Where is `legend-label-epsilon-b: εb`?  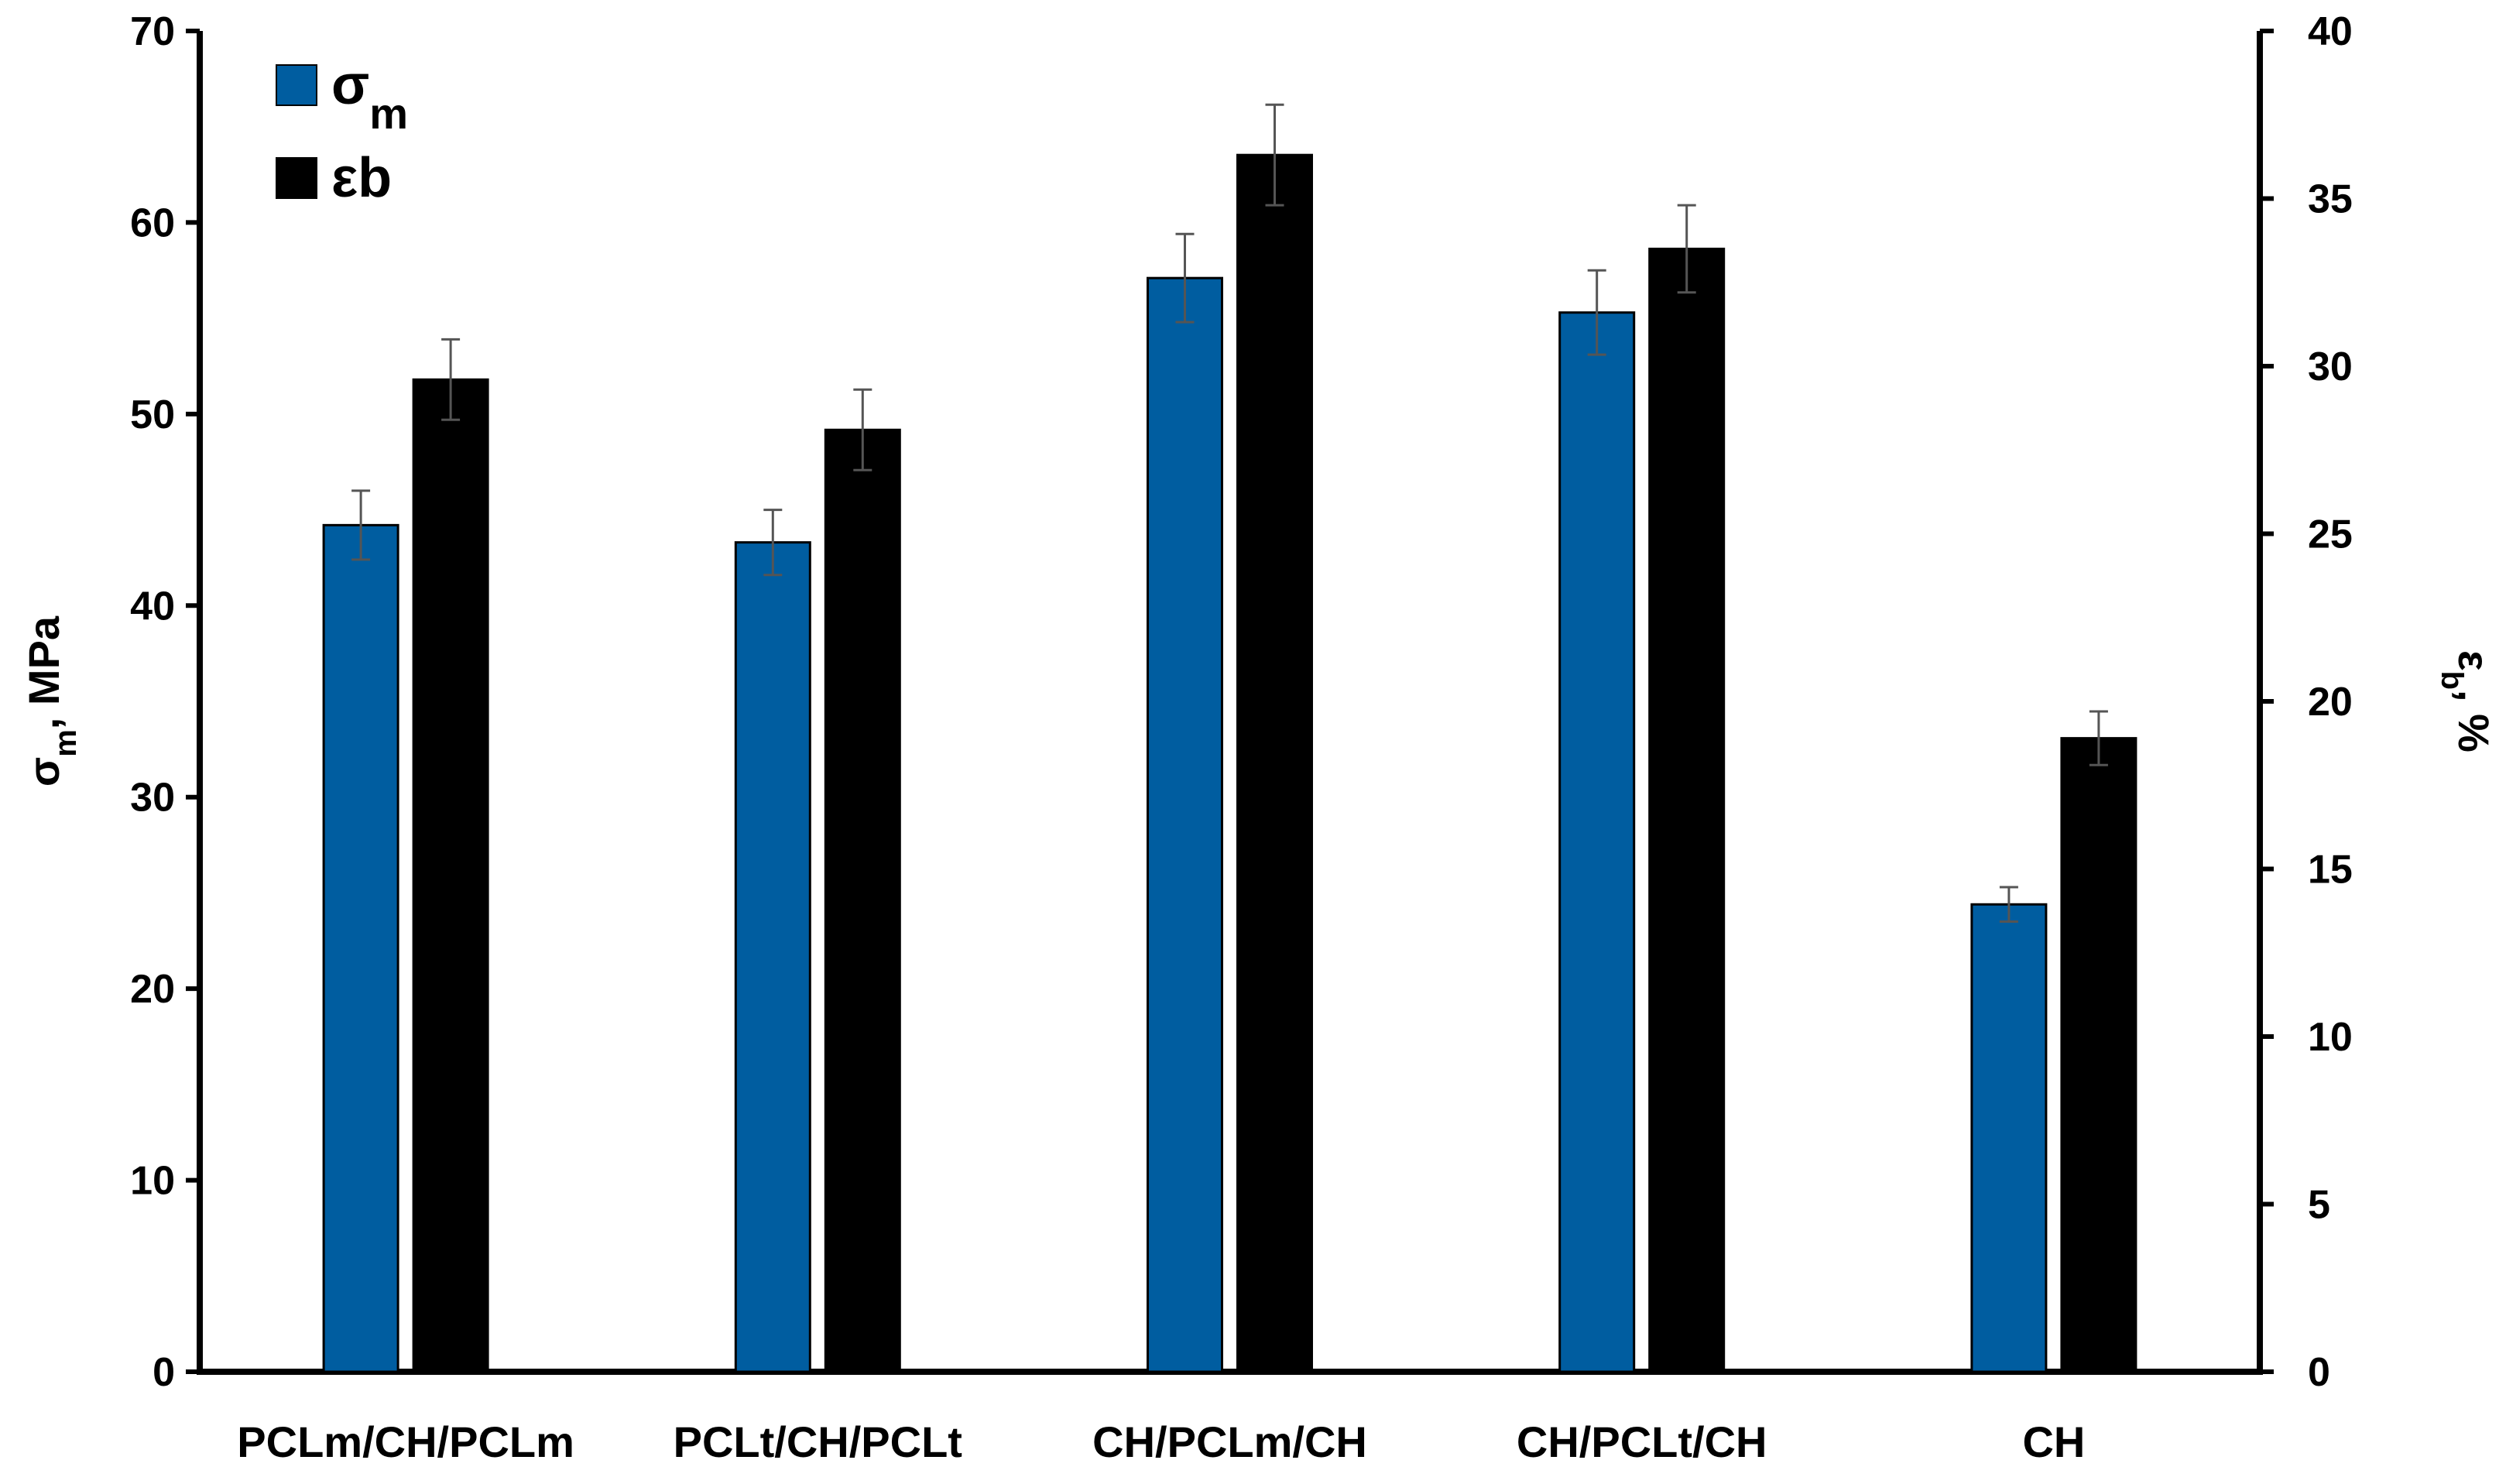 legend-label-epsilon-b: εb is located at coordinates (361, 178).